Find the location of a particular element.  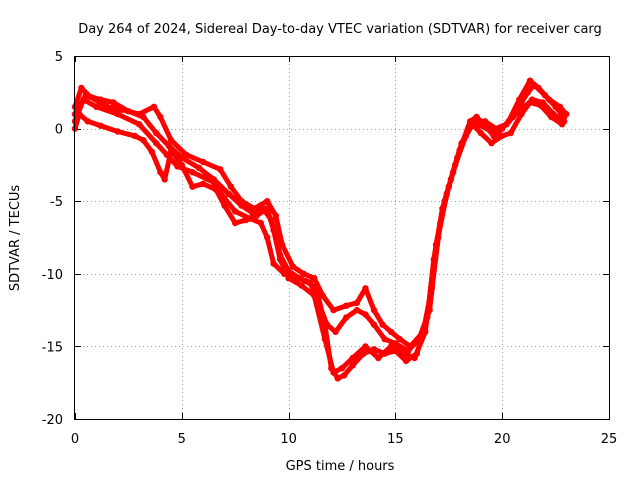

x-tick-label: 10 is located at coordinates (288, 439).